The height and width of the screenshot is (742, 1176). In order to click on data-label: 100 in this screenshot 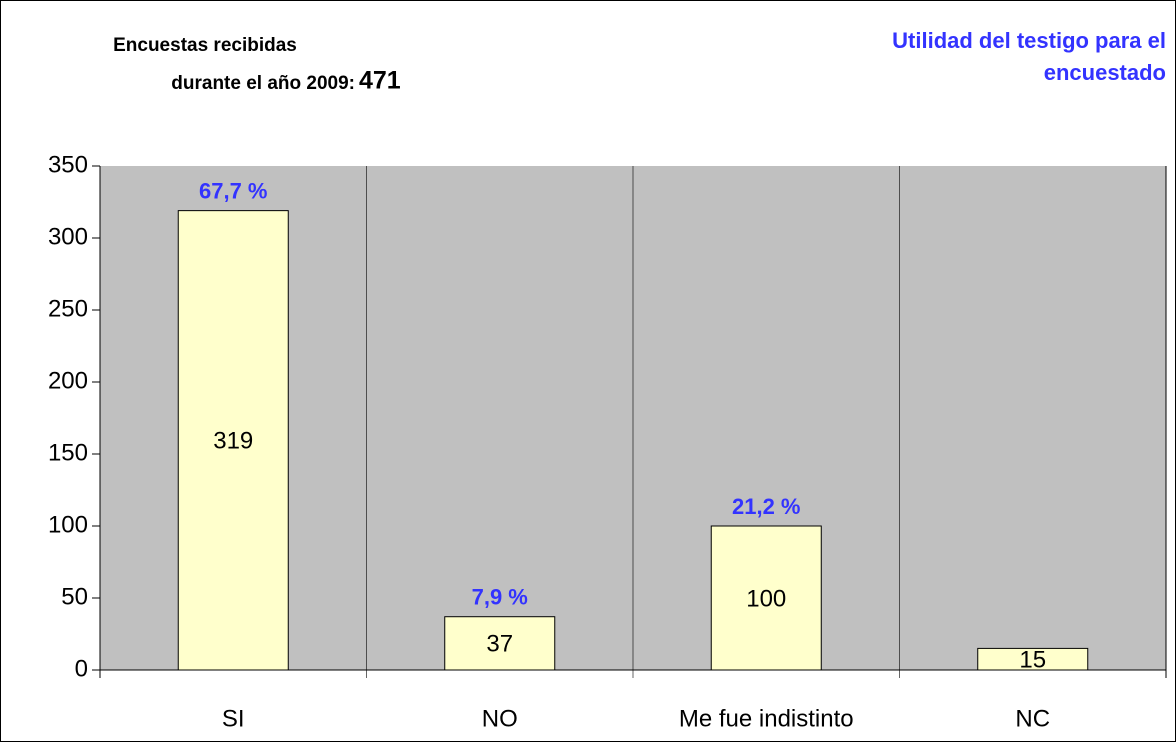, I will do `click(766, 598)`.